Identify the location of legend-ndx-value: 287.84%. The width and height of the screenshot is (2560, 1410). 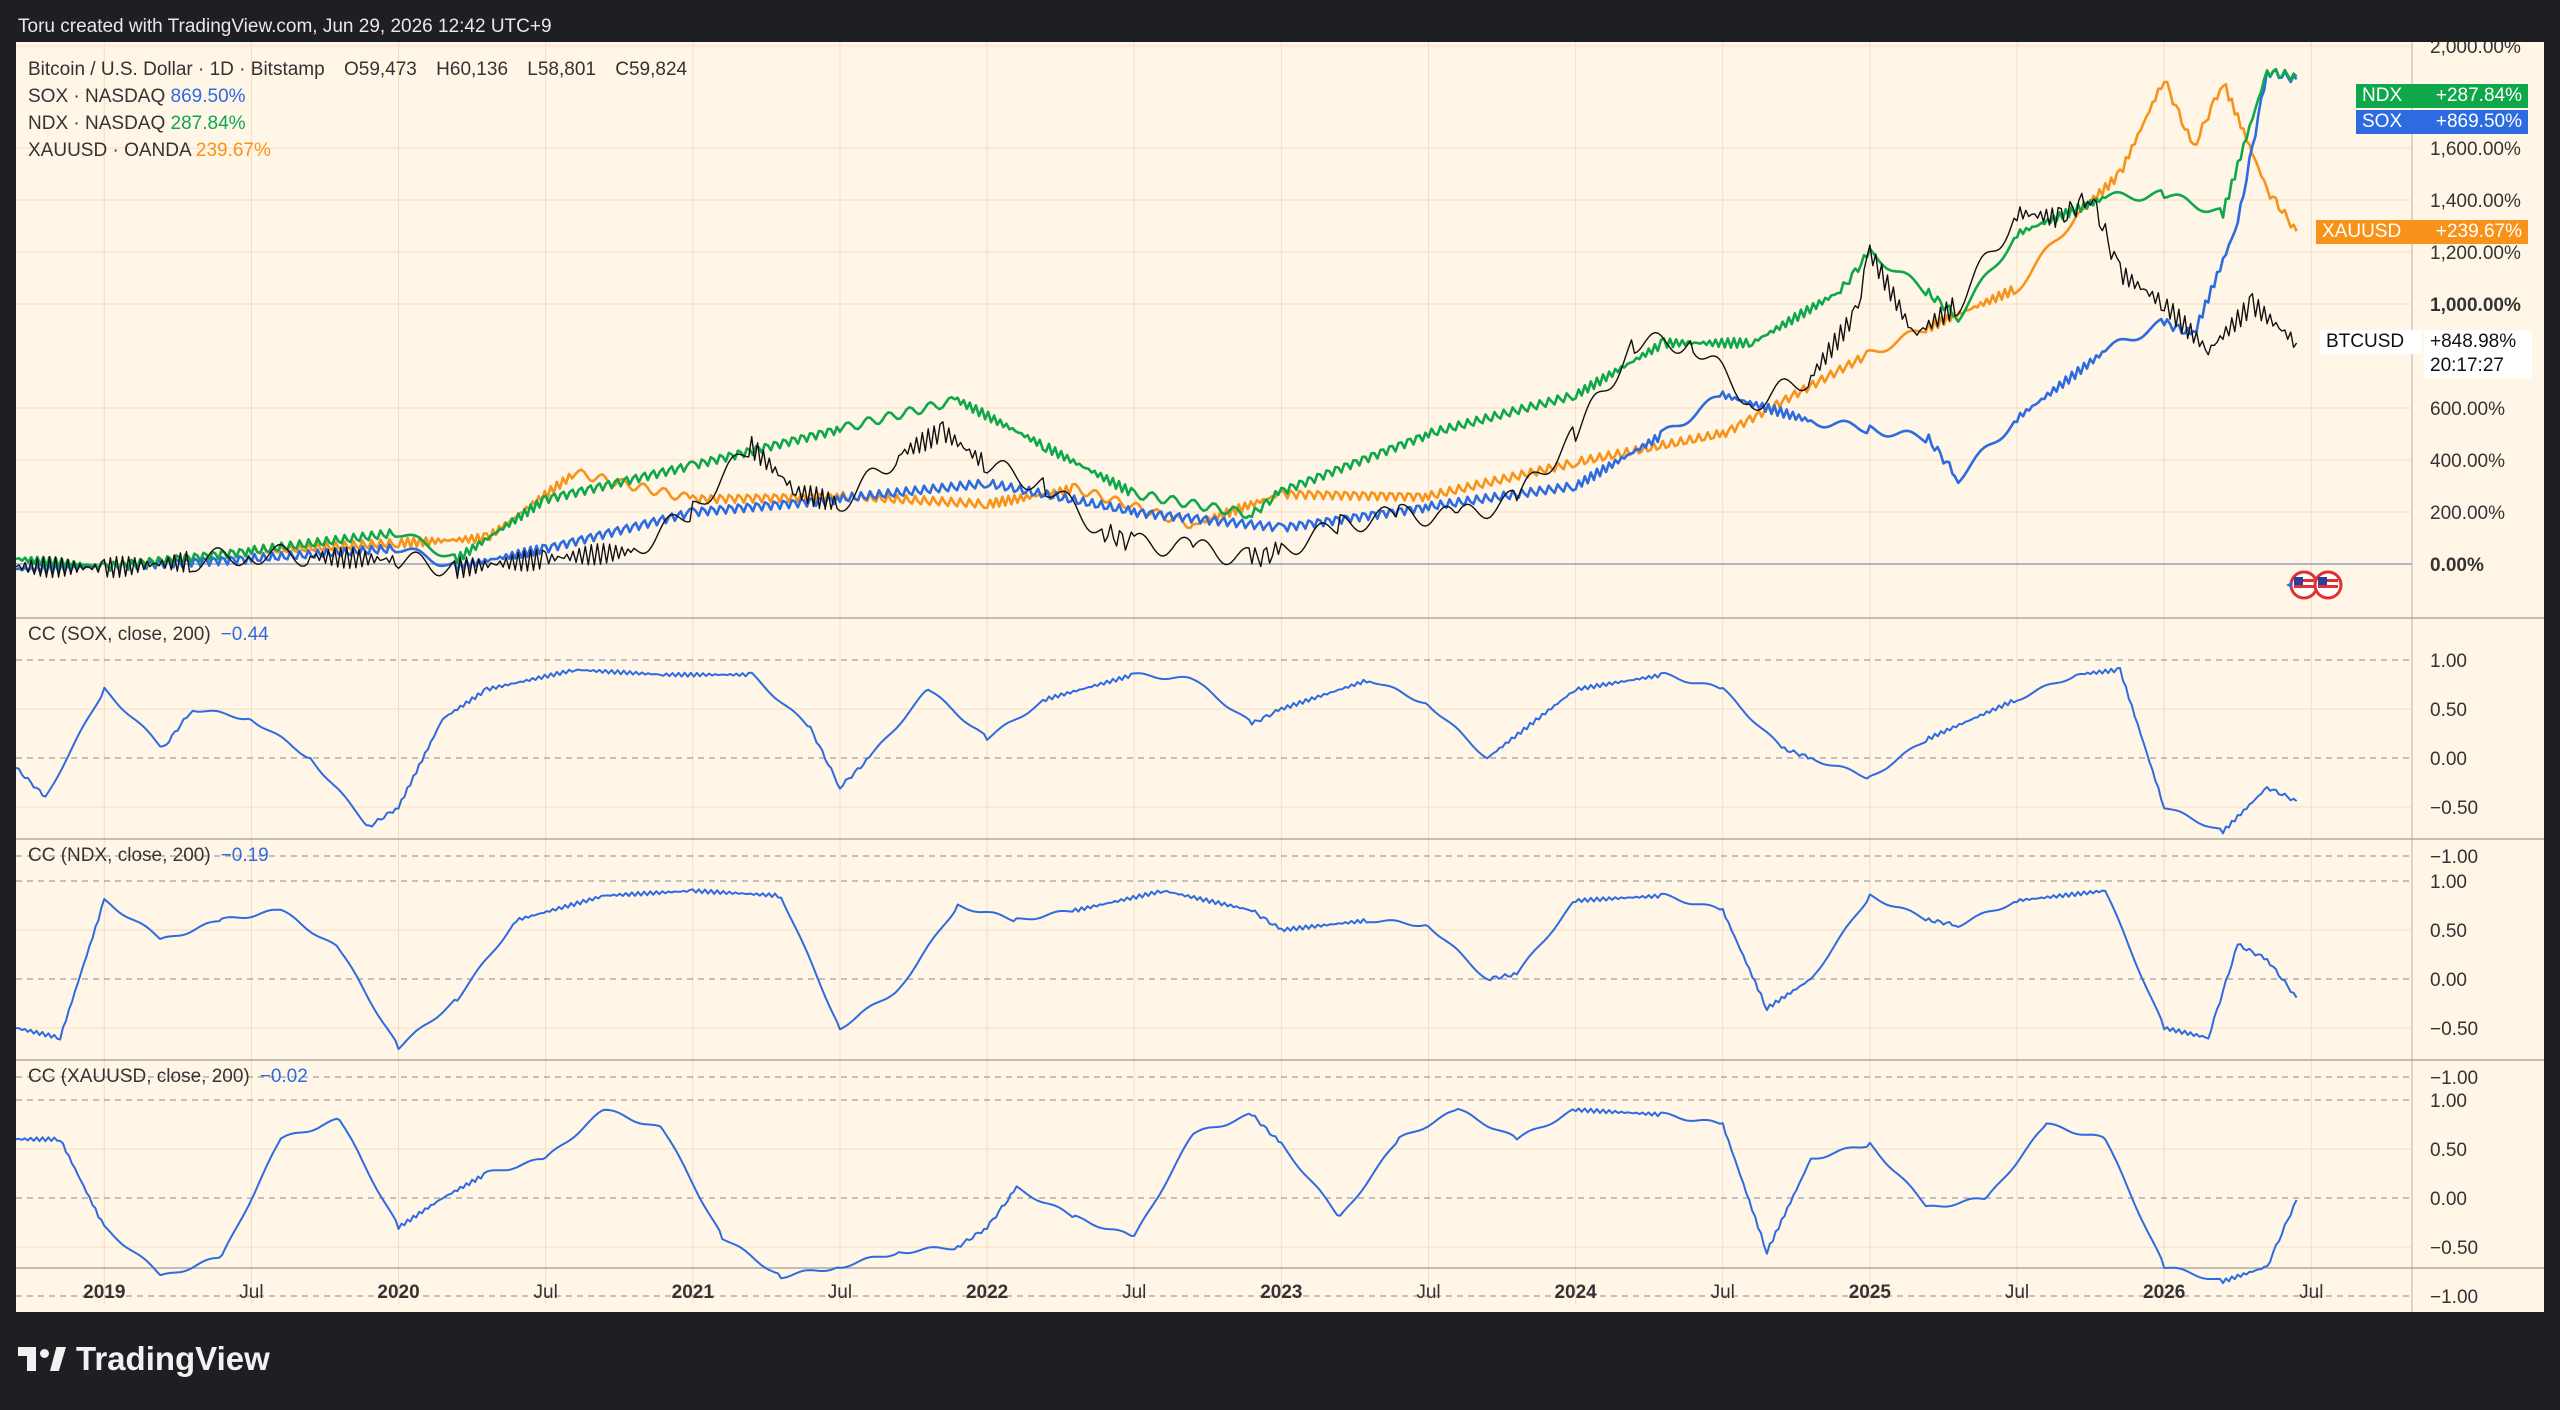
(208, 123).